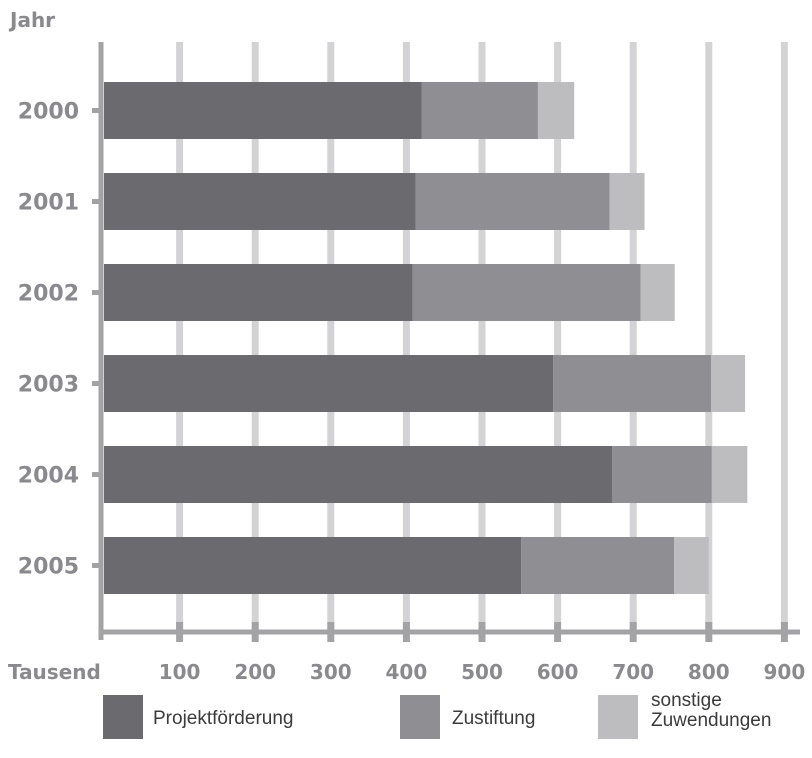 The image size is (812, 758). What do you see at coordinates (48, 476) in the screenshot?
I see `category-label: 2004` at bounding box center [48, 476].